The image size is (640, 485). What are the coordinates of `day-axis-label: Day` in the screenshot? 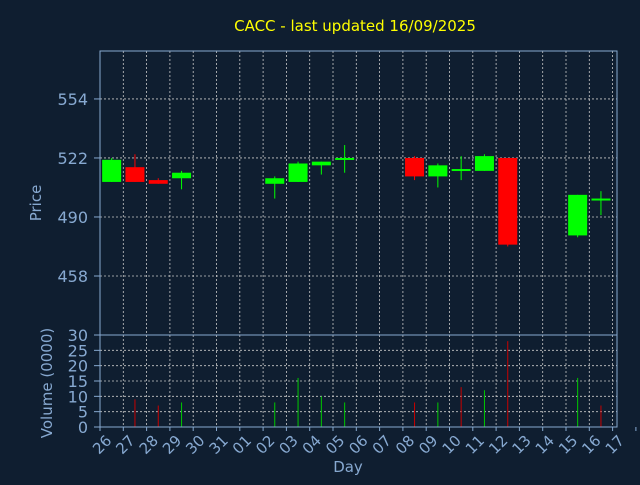 It's located at (348, 467).